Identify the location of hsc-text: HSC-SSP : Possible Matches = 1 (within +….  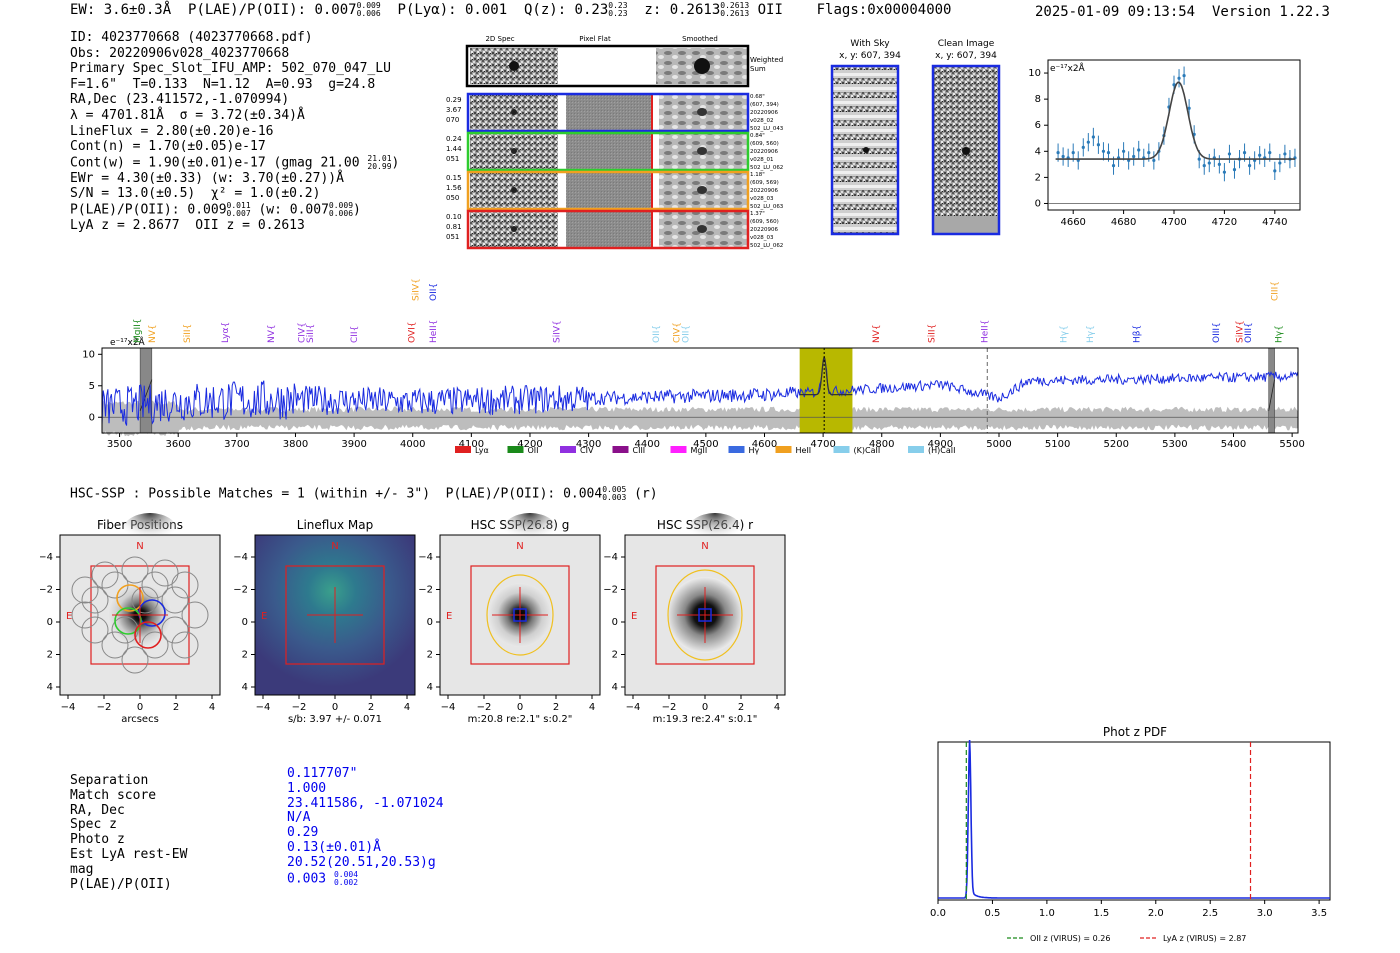
(336, 494).